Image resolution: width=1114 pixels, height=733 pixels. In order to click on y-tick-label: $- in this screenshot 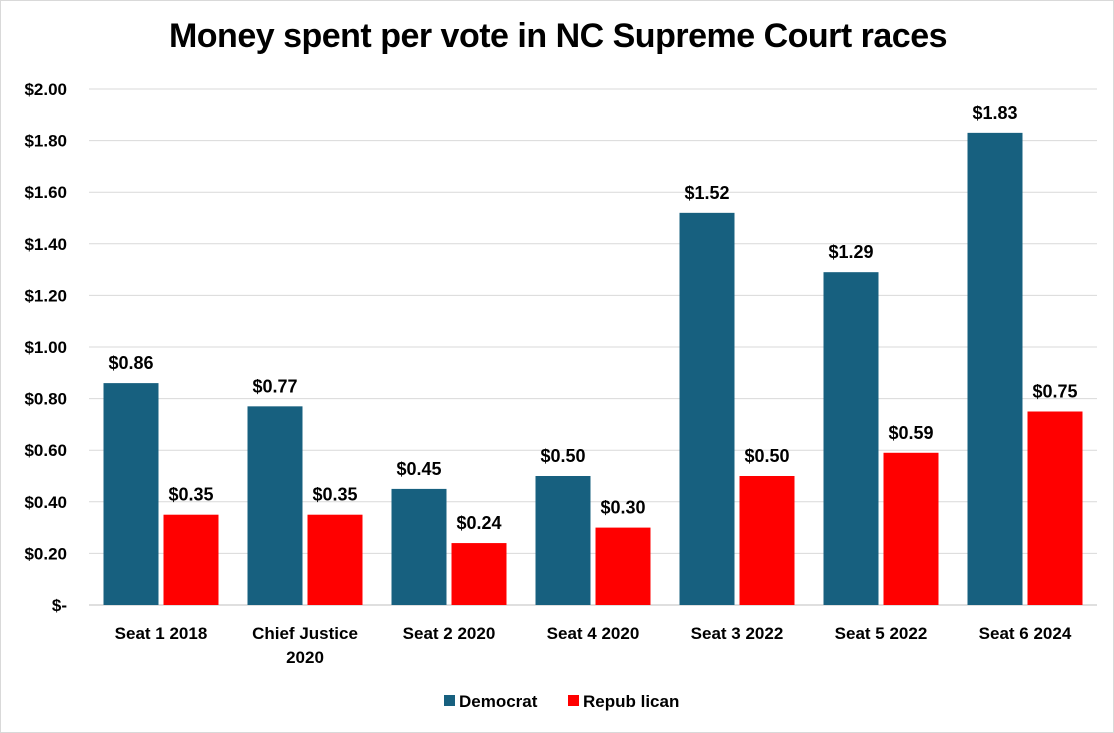, I will do `click(59, 605)`.